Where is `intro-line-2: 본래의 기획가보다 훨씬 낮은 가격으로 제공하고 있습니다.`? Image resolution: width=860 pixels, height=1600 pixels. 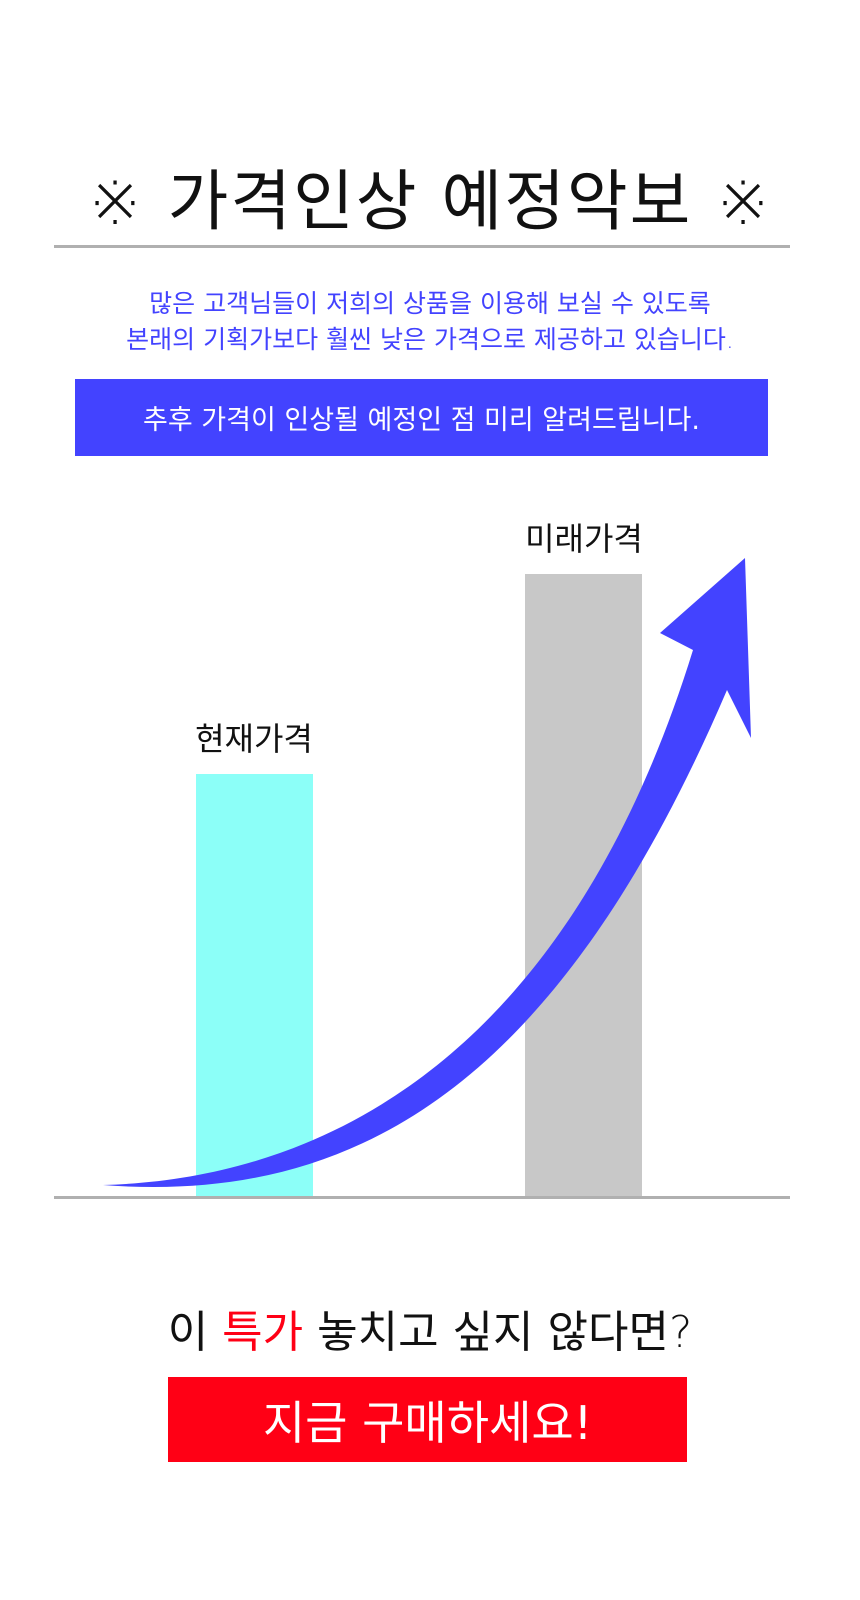 intro-line-2: 본래의 기획가보다 훨씬 낮은 가격으로 제공하고 있습니다. is located at coordinates (430, 339).